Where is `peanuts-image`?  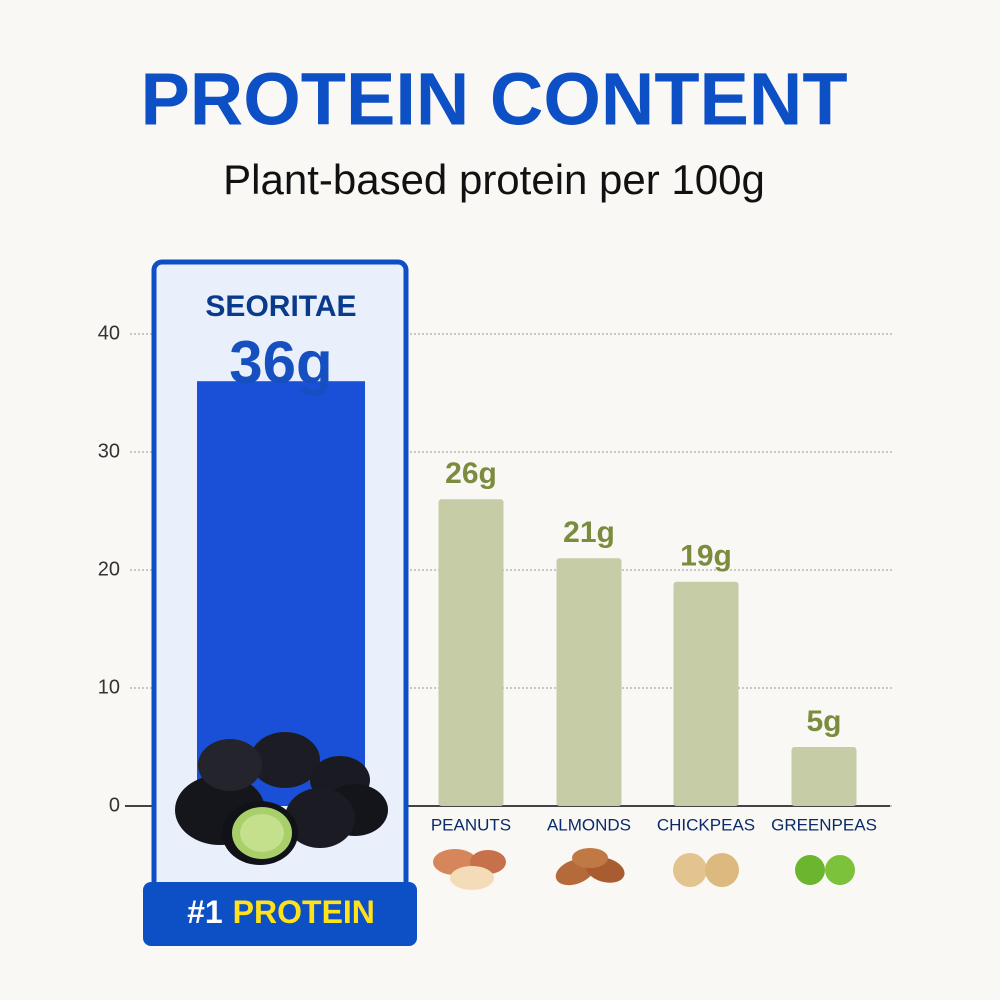
peanuts-image is located at coordinates (469, 869).